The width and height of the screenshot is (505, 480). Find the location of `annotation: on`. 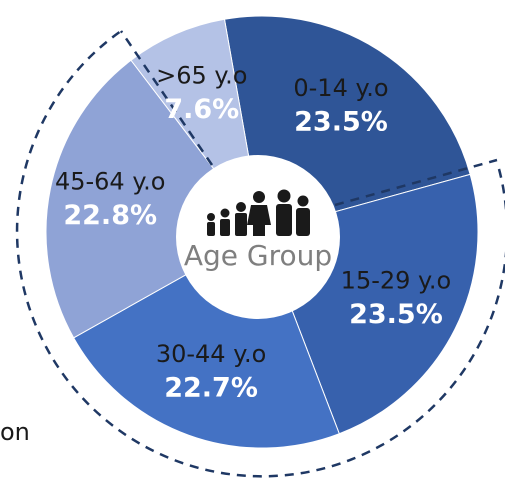

annotation: on is located at coordinates (15, 432).